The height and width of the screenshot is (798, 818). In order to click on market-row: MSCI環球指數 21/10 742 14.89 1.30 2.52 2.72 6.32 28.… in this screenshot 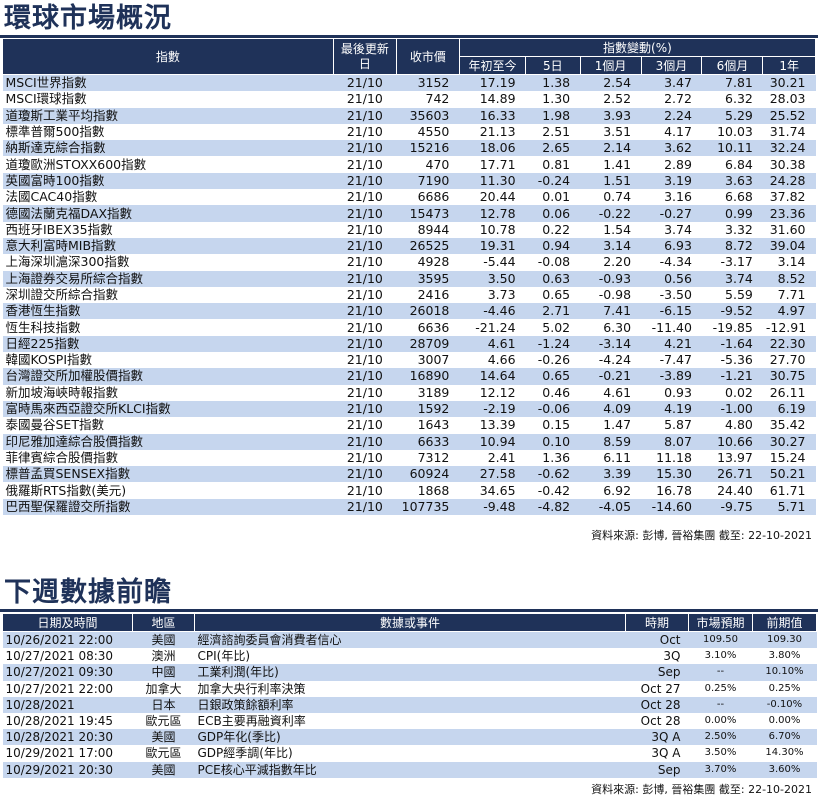, I will do `click(409, 99)`.